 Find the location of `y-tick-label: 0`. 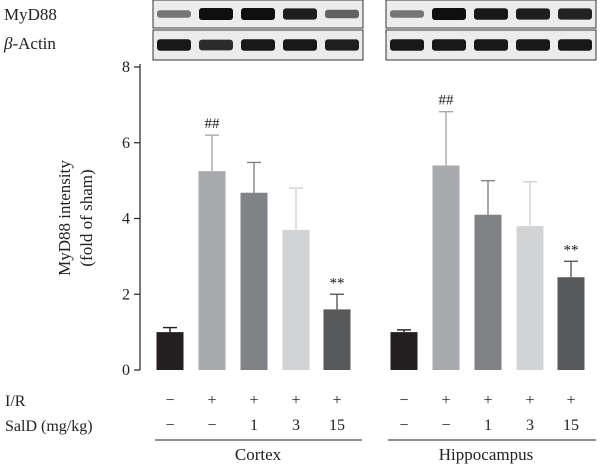

y-tick-label: 0 is located at coordinates (126, 370).